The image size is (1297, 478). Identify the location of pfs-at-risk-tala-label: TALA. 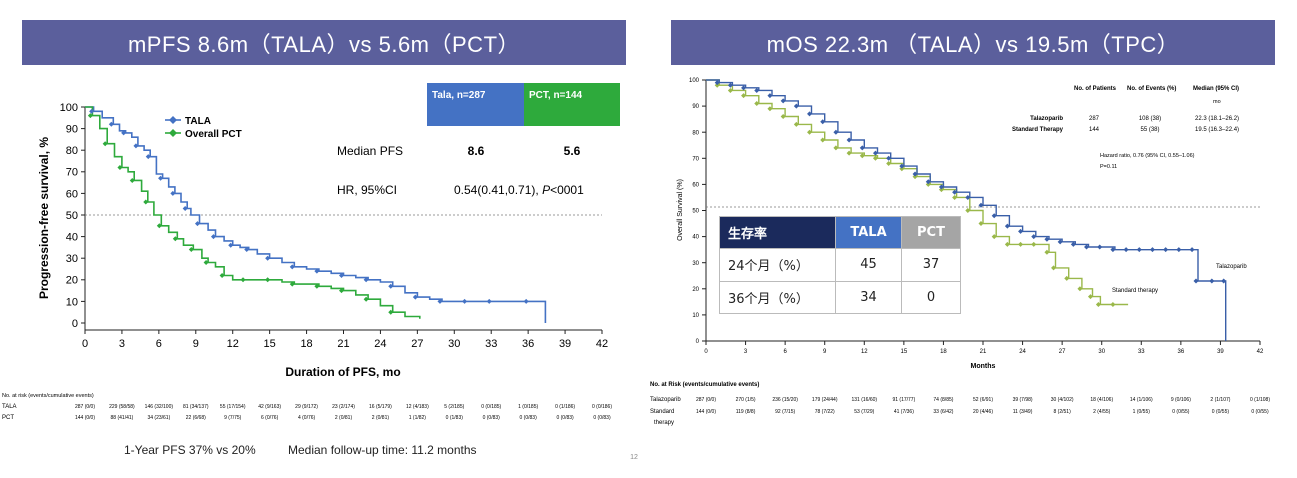
(9, 407).